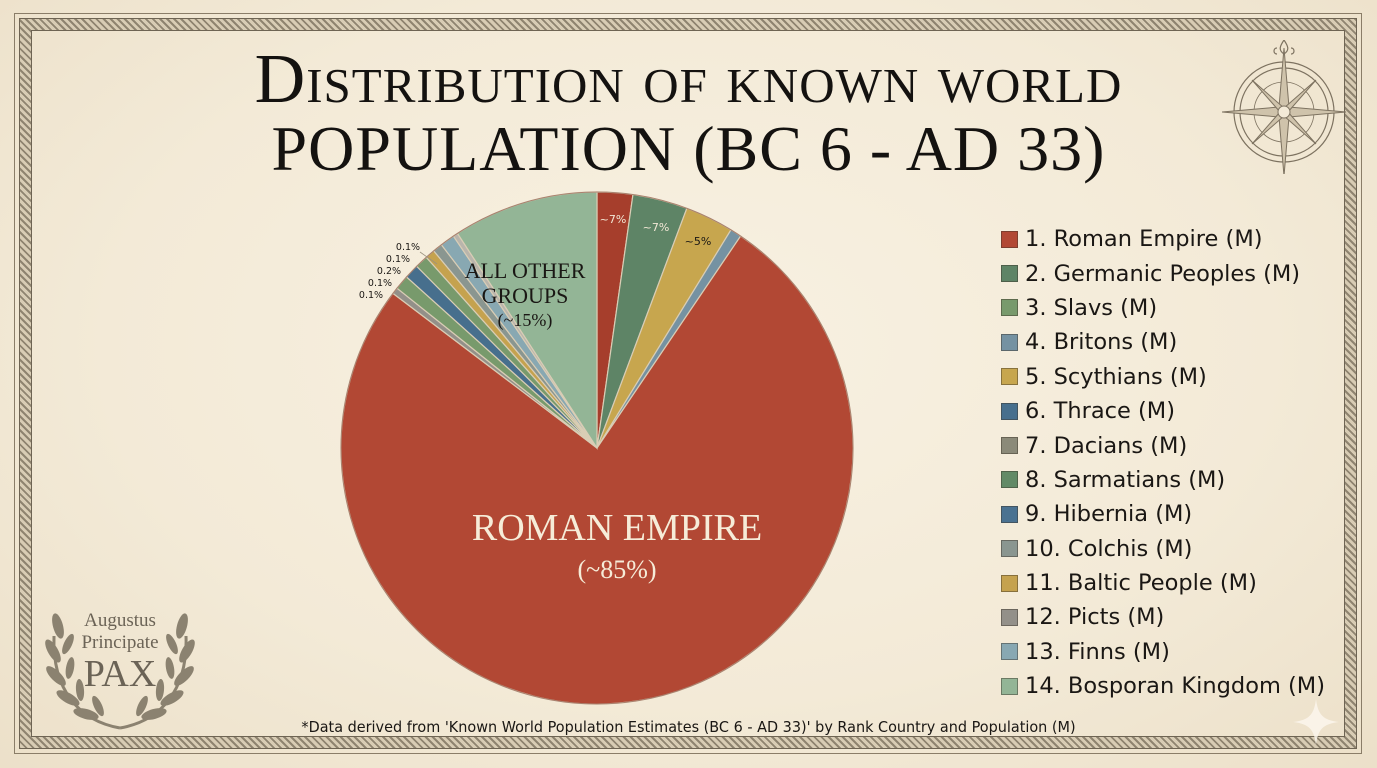  I want to click on legend-label: 6. Thrace (M), so click(1100, 411).